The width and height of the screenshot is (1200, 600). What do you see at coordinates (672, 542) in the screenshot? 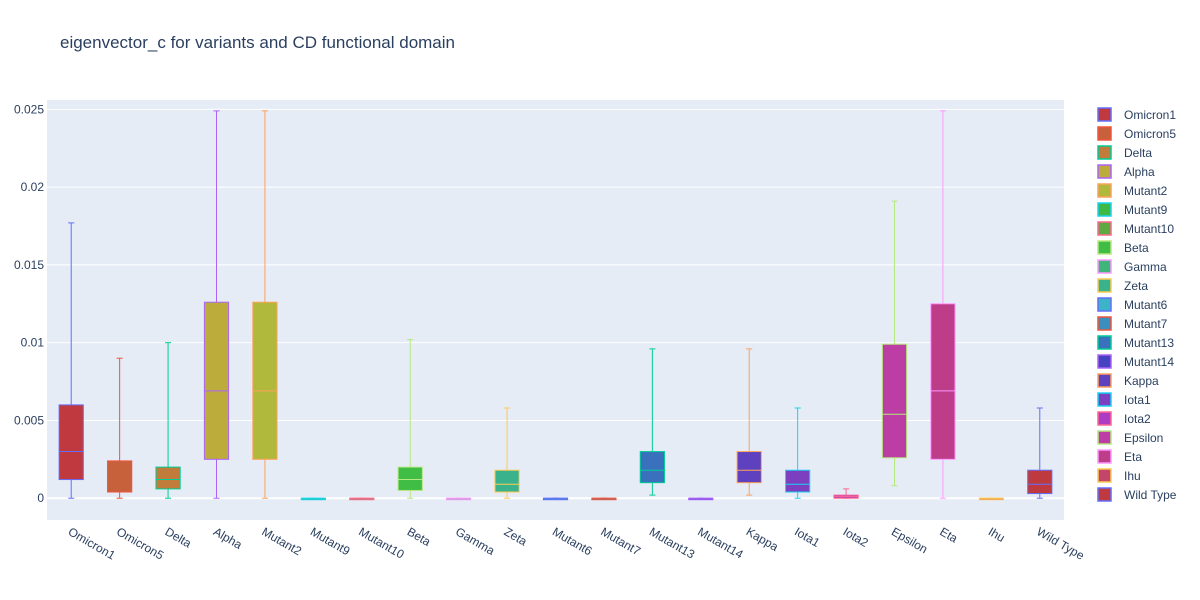
I see `x-tick-label: Mutant13` at bounding box center [672, 542].